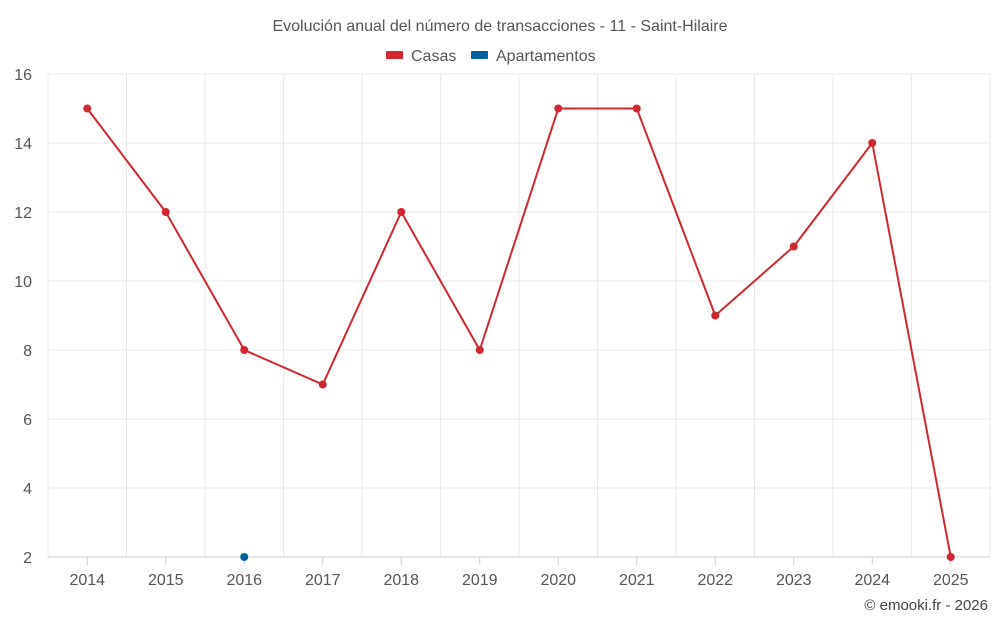 Image resolution: width=1000 pixels, height=625 pixels. I want to click on legend-label-apartamentos: Apartamentos, so click(546, 56).